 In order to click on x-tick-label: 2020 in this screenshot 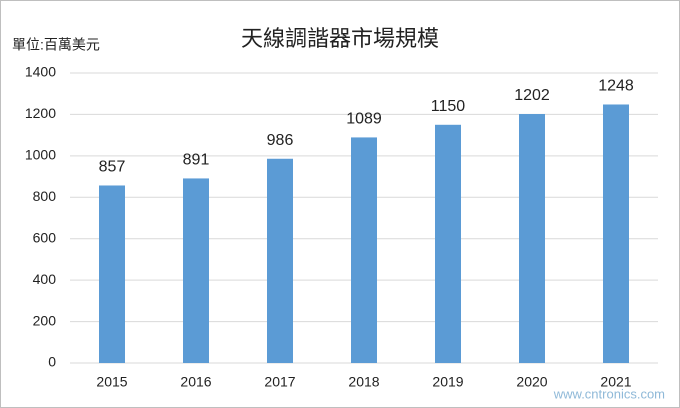, I will do `click(531, 382)`.